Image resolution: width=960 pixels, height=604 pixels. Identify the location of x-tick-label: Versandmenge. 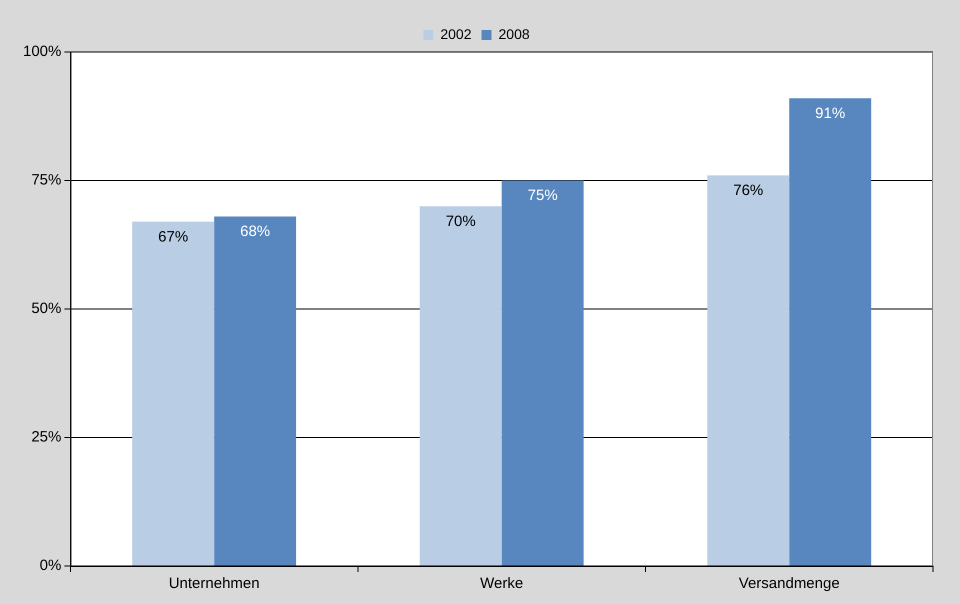
(789, 583).